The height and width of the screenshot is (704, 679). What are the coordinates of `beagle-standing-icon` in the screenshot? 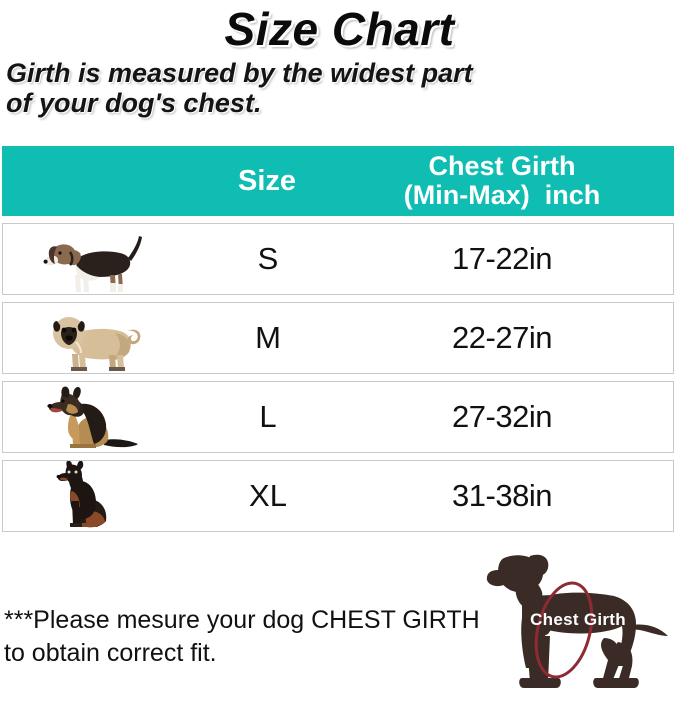 It's located at (98, 259).